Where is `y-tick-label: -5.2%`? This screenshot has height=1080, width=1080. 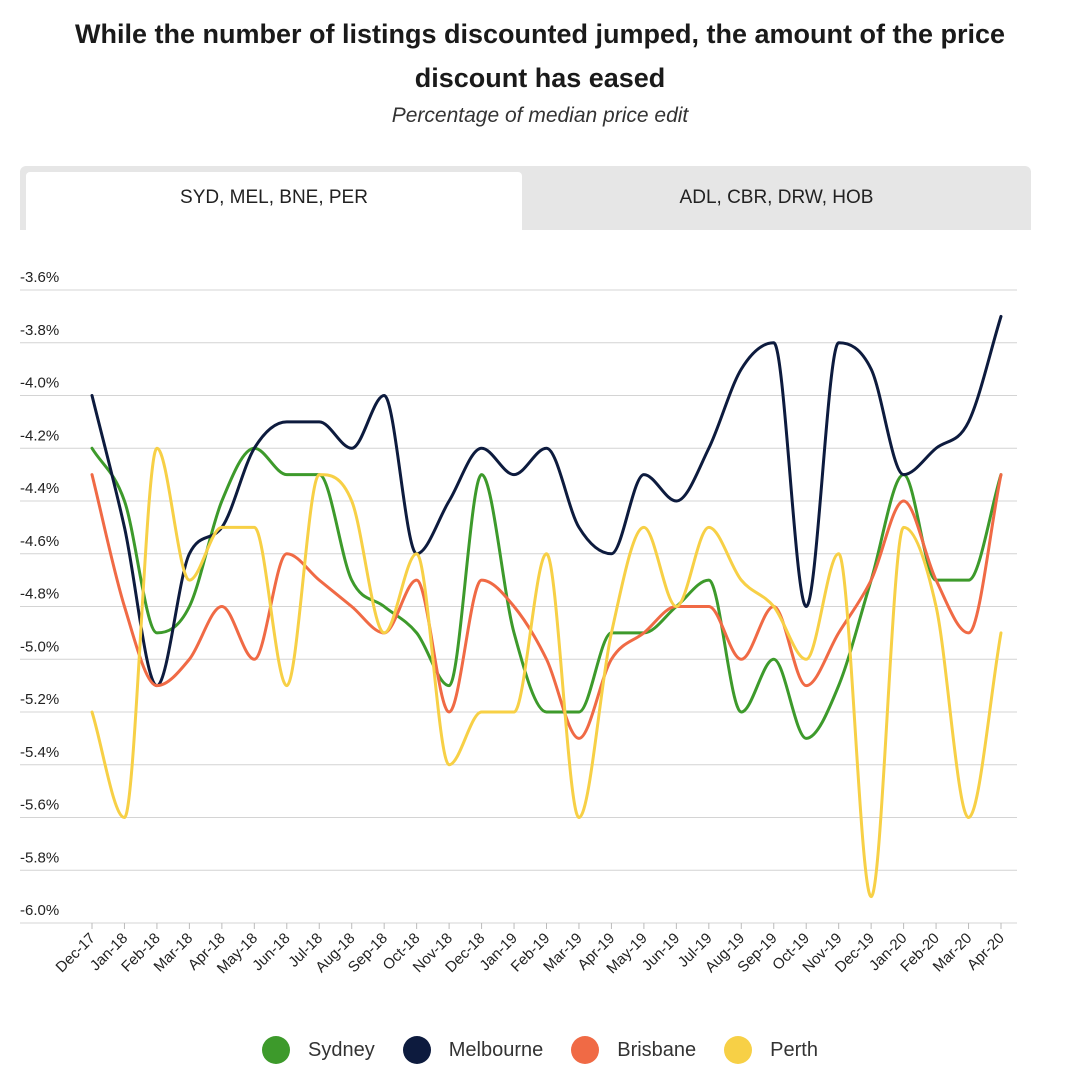
y-tick-label: -5.2% is located at coordinates (39, 699).